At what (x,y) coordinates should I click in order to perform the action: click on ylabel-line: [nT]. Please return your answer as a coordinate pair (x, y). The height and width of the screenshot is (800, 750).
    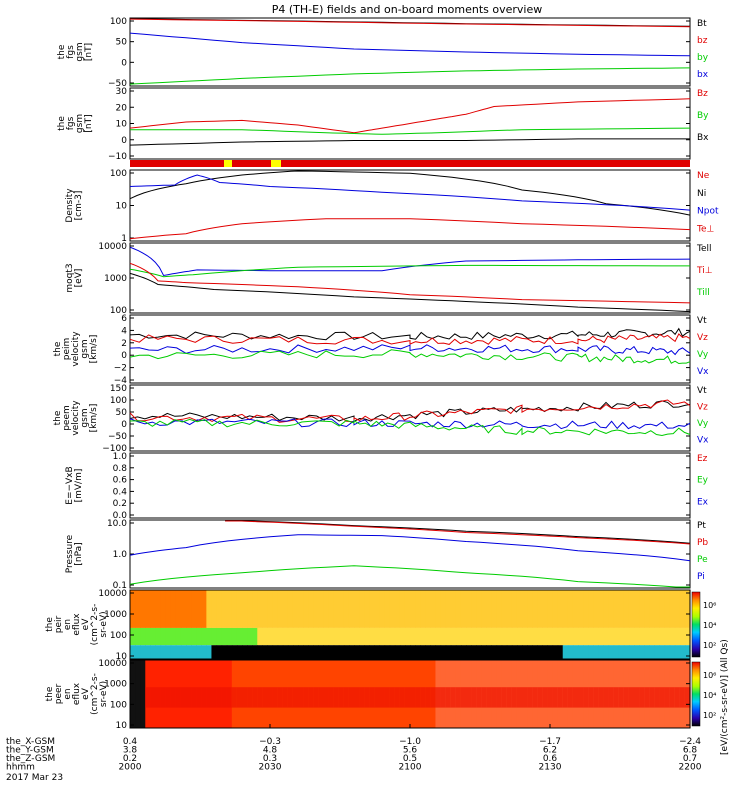
    Looking at the image, I should click on (89, 52).